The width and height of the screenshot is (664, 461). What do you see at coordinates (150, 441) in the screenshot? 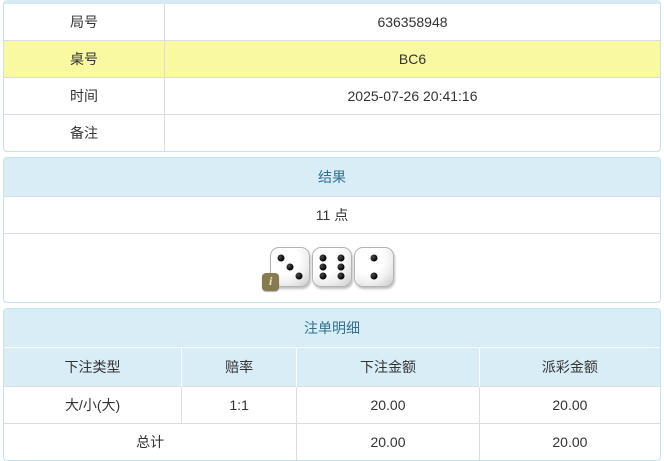
I see `total-label: 总计` at bounding box center [150, 441].